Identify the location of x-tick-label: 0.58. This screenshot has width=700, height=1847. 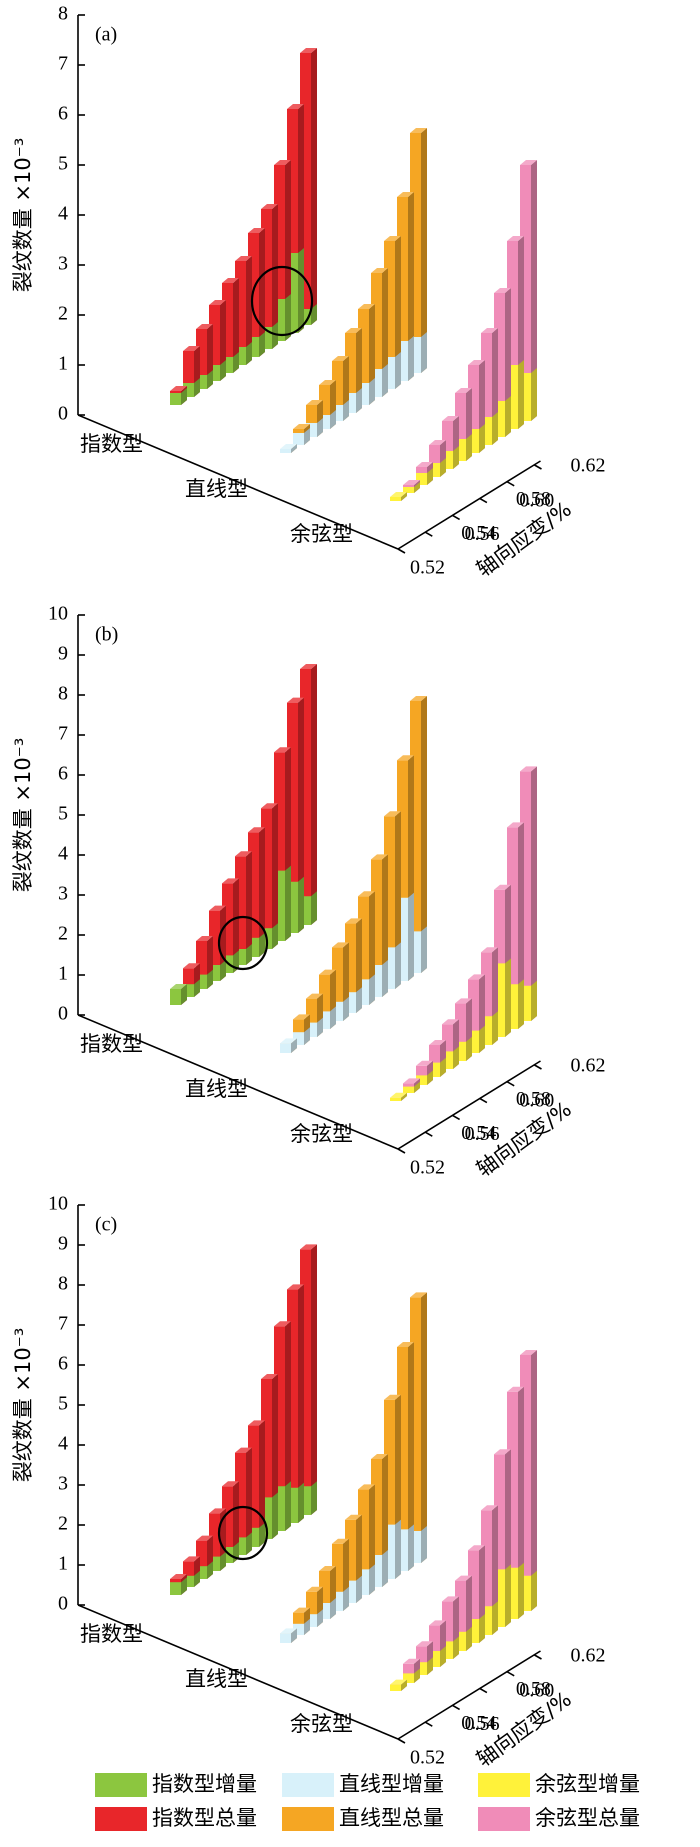
(533, 1099).